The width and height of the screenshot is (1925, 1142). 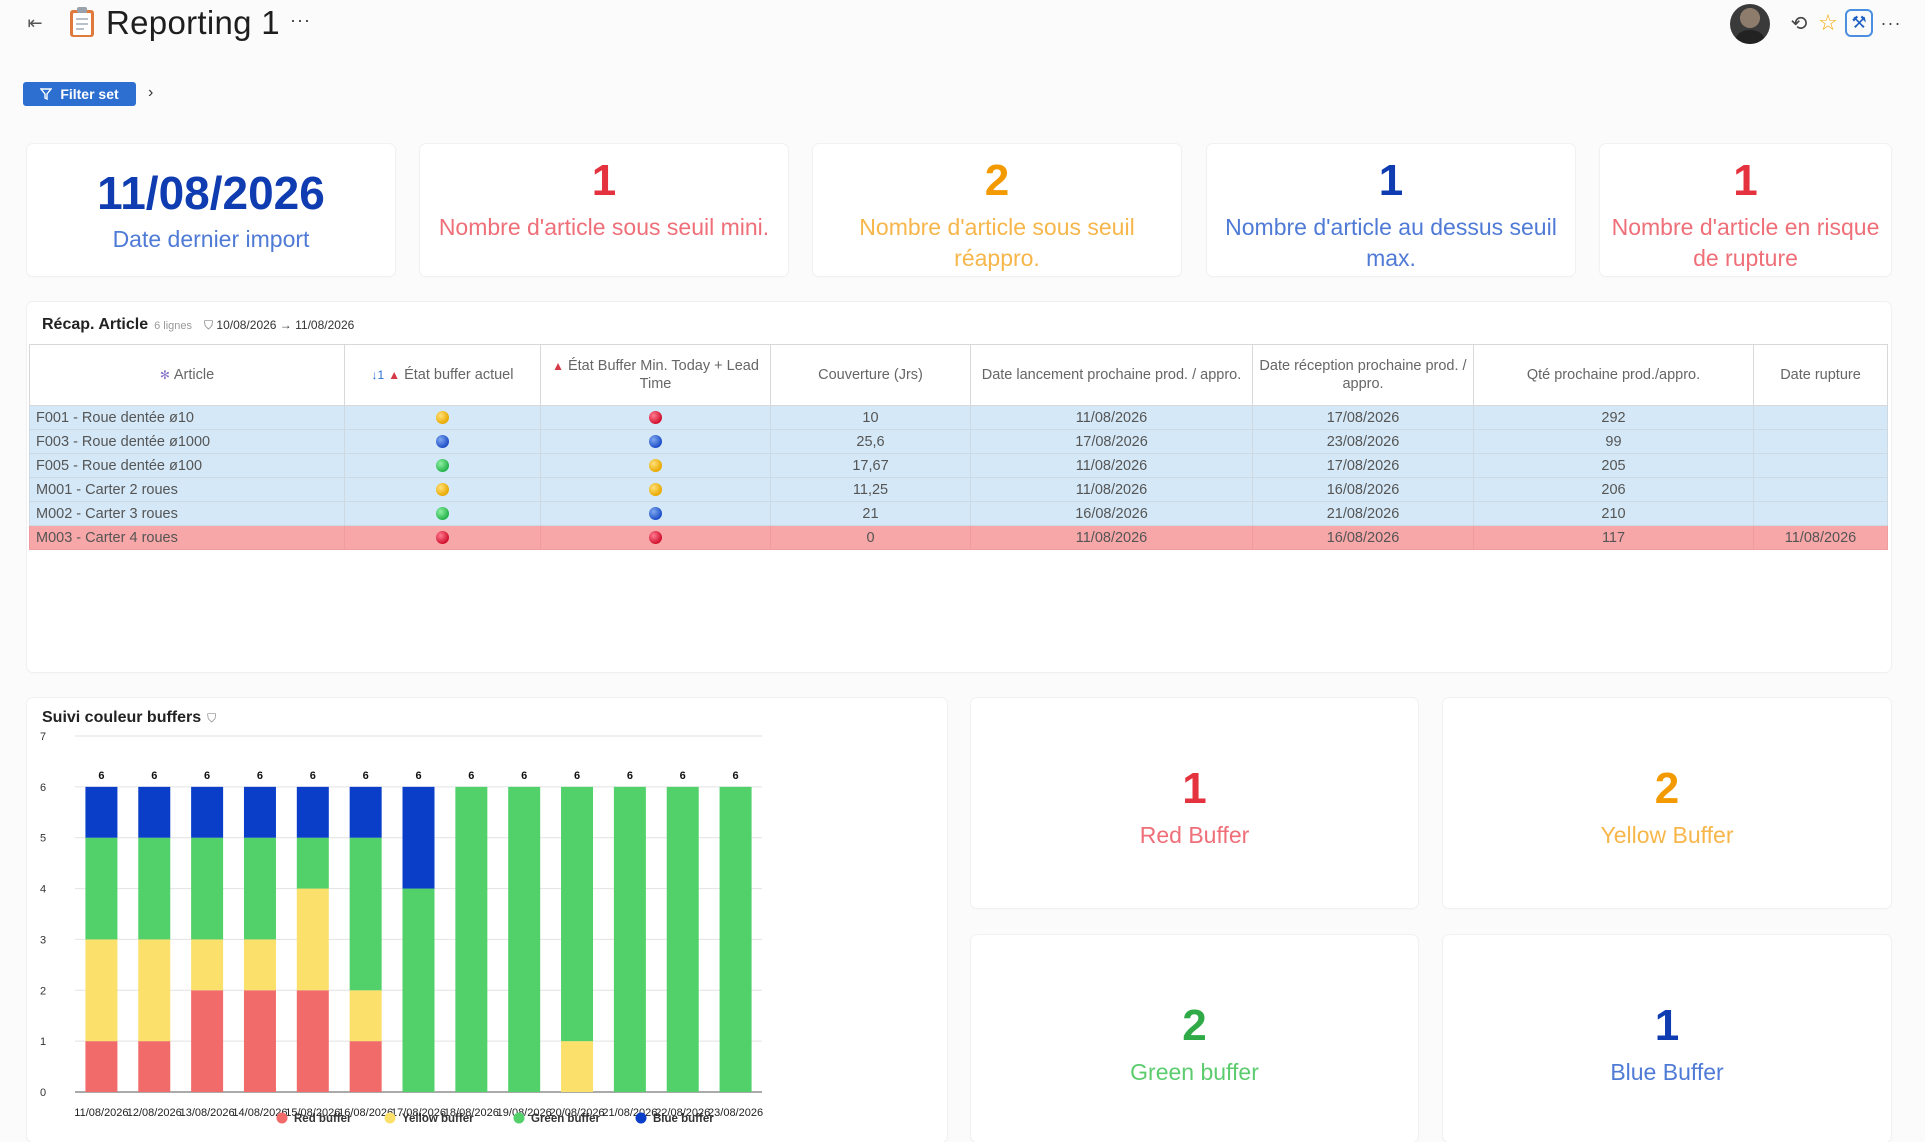 I want to click on cell-qte: 206, so click(x=1613, y=489).